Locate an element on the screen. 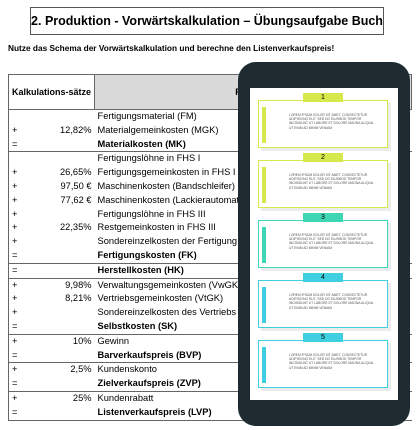 The width and height of the screenshot is (420, 430). card-number: 2 is located at coordinates (323, 157).